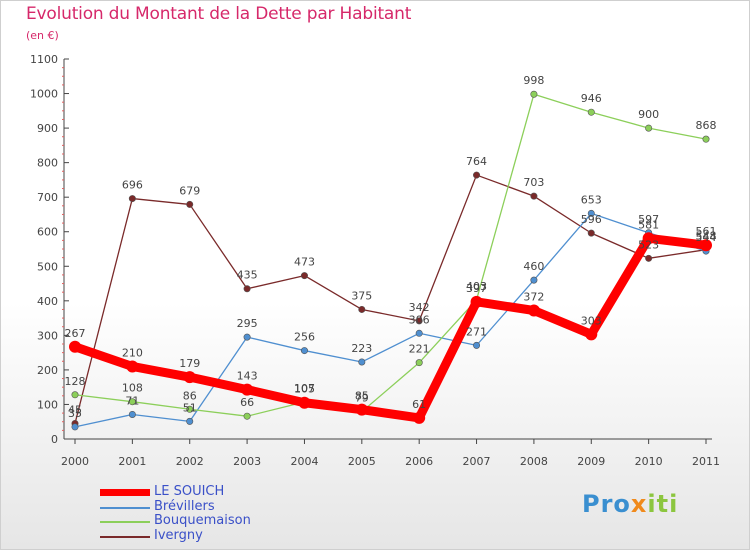 The image size is (750, 550). Describe the element at coordinates (533, 182) in the screenshot. I see `data-label: 703` at that location.